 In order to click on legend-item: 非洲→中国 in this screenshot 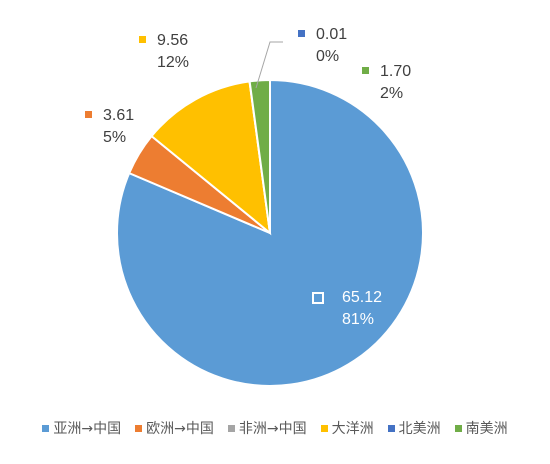, I will do `click(267, 428)`.